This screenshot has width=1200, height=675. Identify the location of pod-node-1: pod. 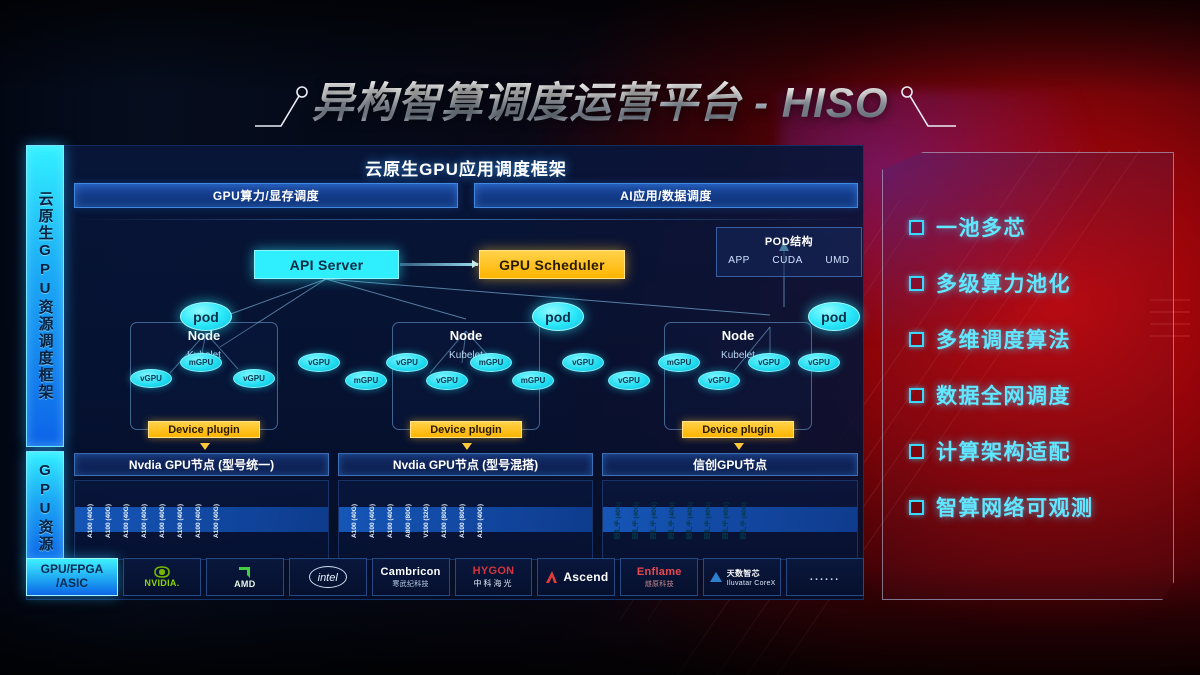
(206, 316).